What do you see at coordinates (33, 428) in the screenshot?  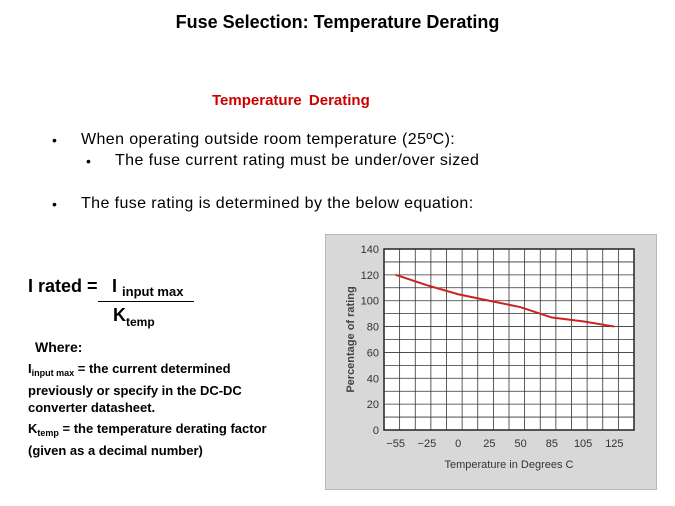 I see `def2-symbol: K` at bounding box center [33, 428].